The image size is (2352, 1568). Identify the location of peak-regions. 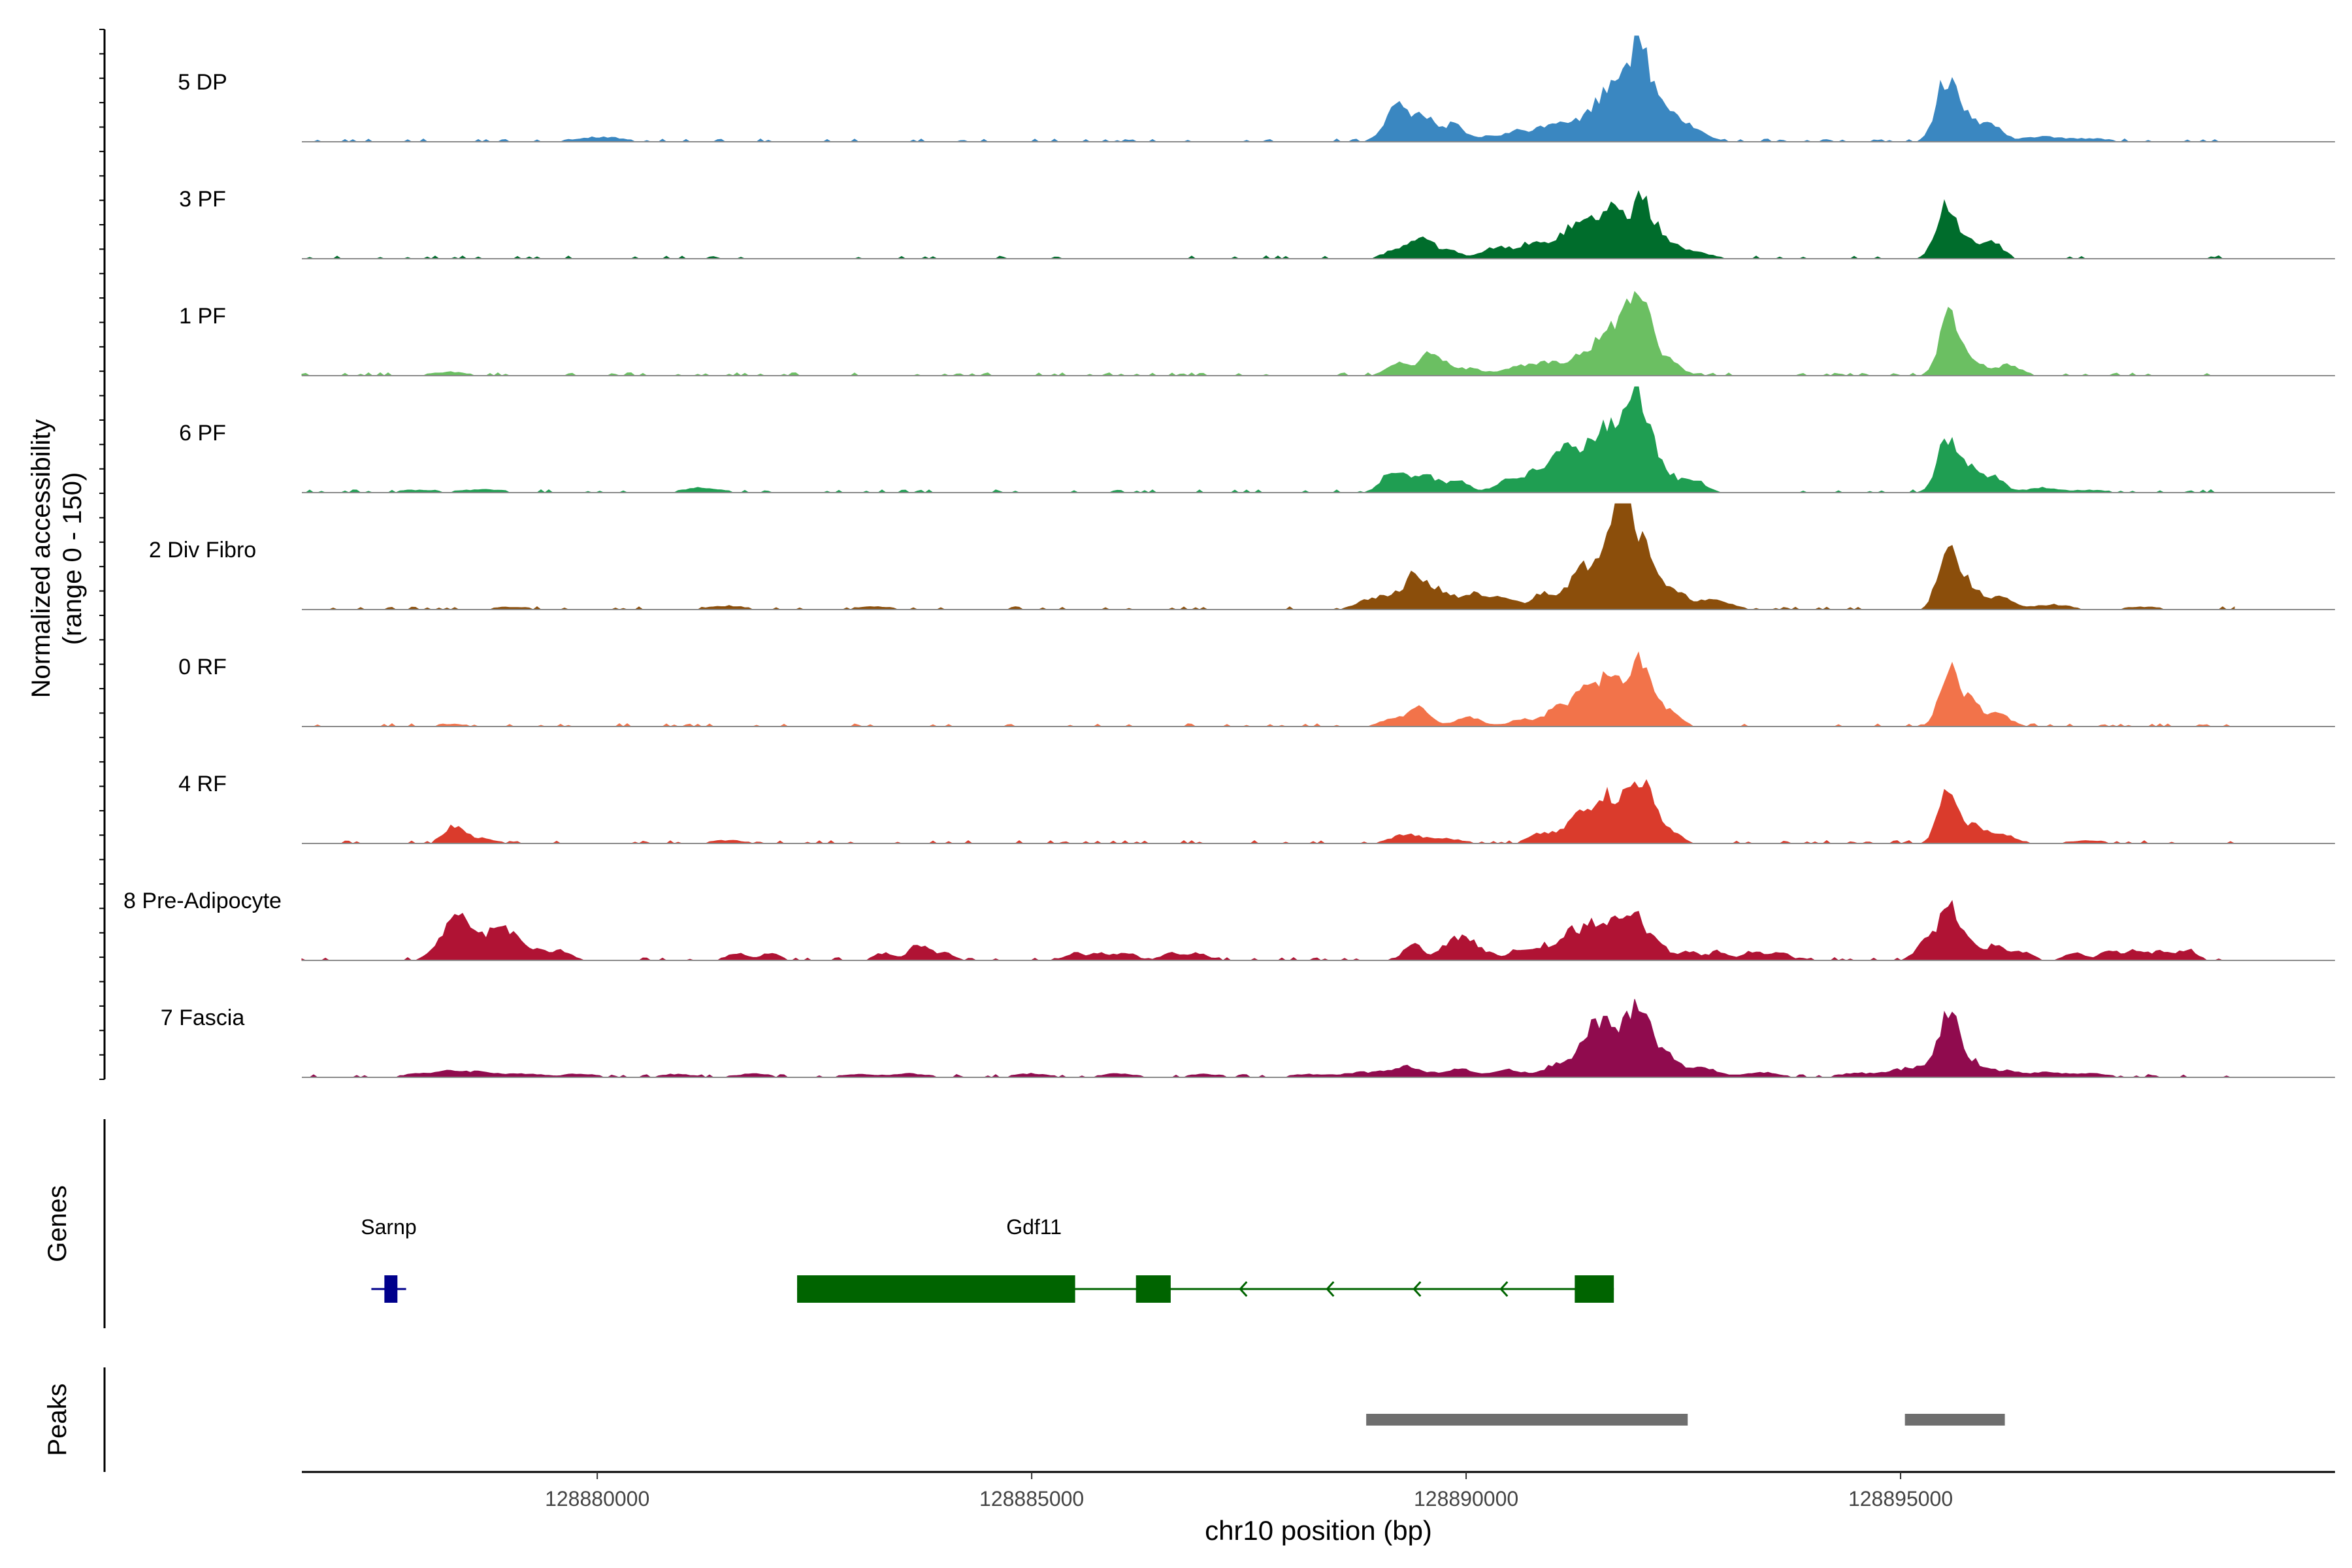
(1685, 1420).